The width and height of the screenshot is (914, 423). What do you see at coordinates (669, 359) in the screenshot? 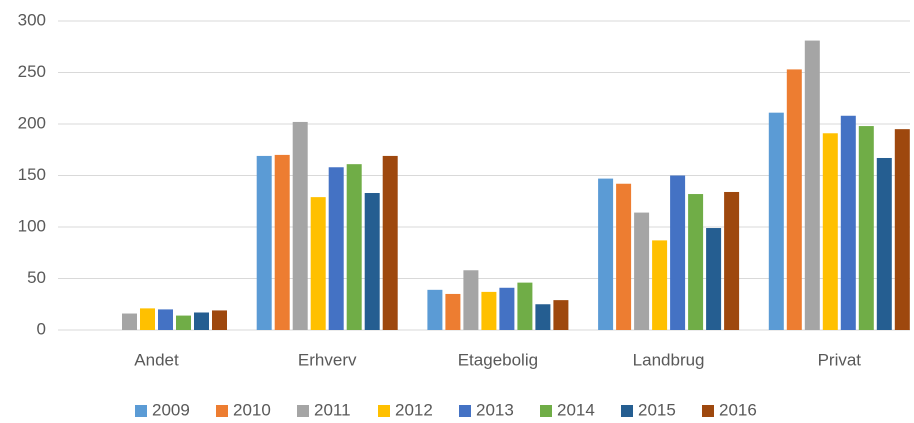
I see `x-tick-label: Landbrug` at bounding box center [669, 359].